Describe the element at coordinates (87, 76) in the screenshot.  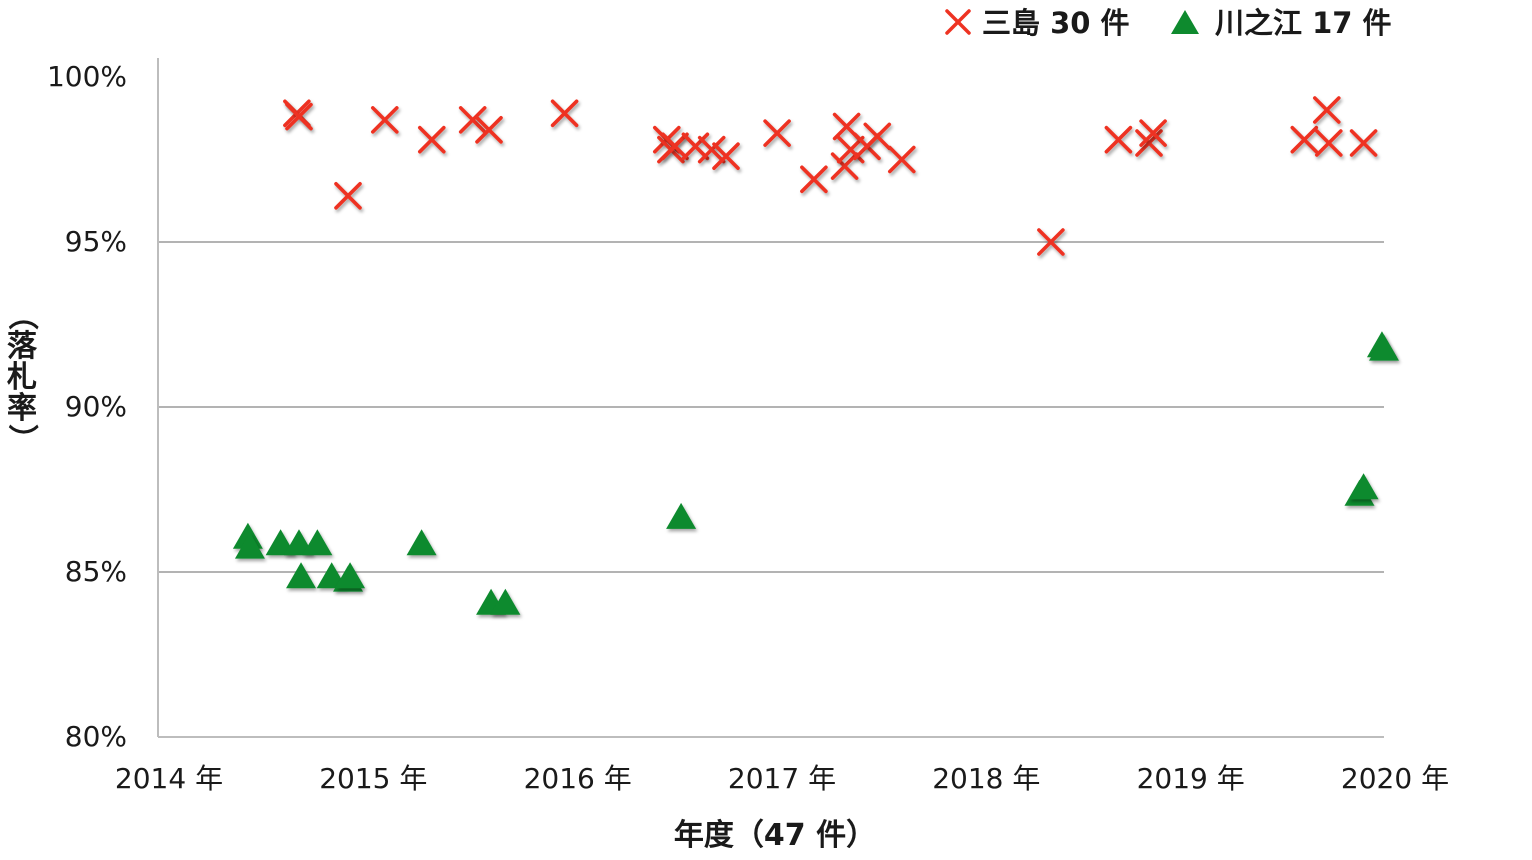
I see `y-tick-label: 100%` at that location.